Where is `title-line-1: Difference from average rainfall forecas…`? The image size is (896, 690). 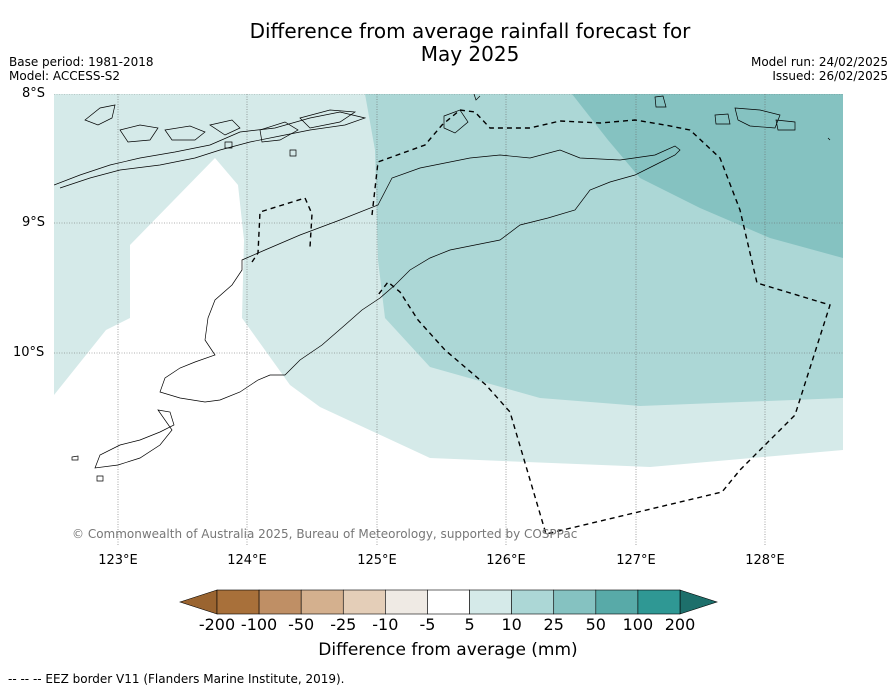
title-line-1: Difference from average rainfall forecas… is located at coordinates (470, 31).